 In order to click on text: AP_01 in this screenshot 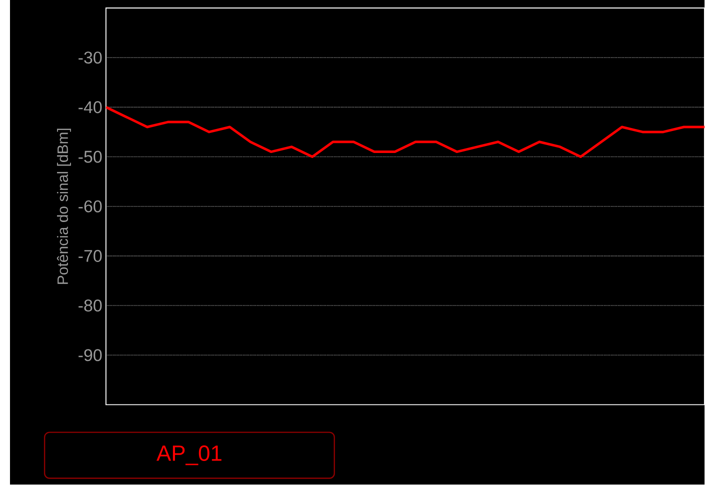, I will do `click(189, 456)`.